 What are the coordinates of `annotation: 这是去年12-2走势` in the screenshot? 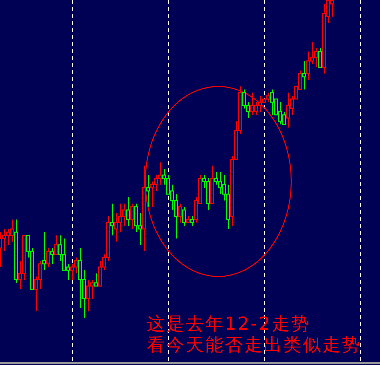 It's located at (229, 324).